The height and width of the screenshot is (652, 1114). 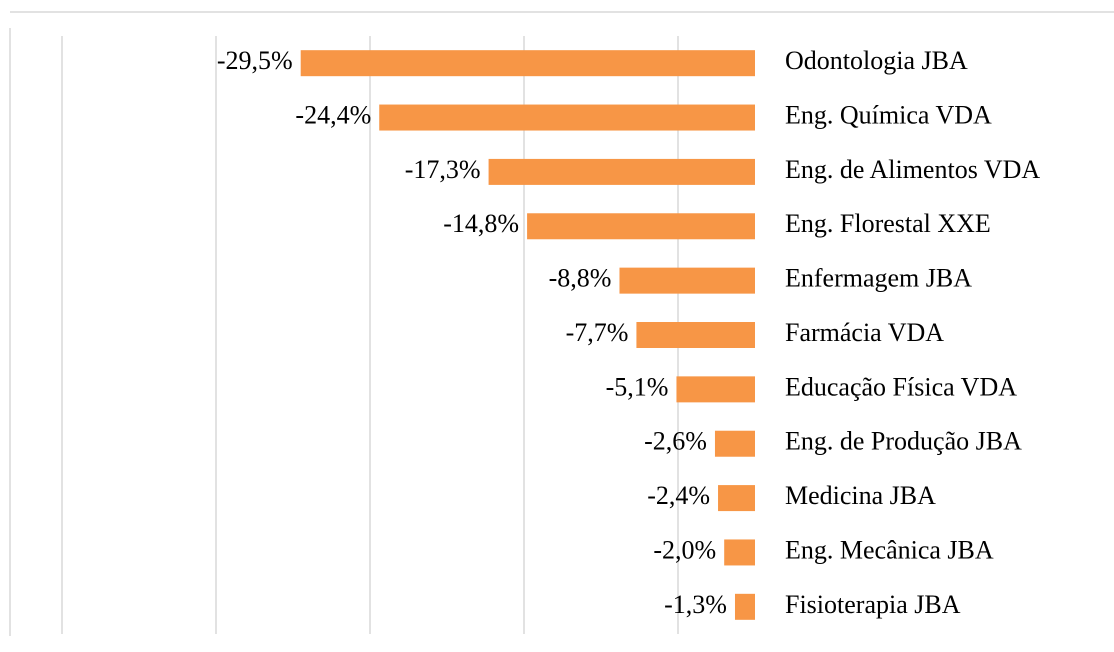 What do you see at coordinates (333, 115) in the screenshot?
I see `value-label: -24,4%` at bounding box center [333, 115].